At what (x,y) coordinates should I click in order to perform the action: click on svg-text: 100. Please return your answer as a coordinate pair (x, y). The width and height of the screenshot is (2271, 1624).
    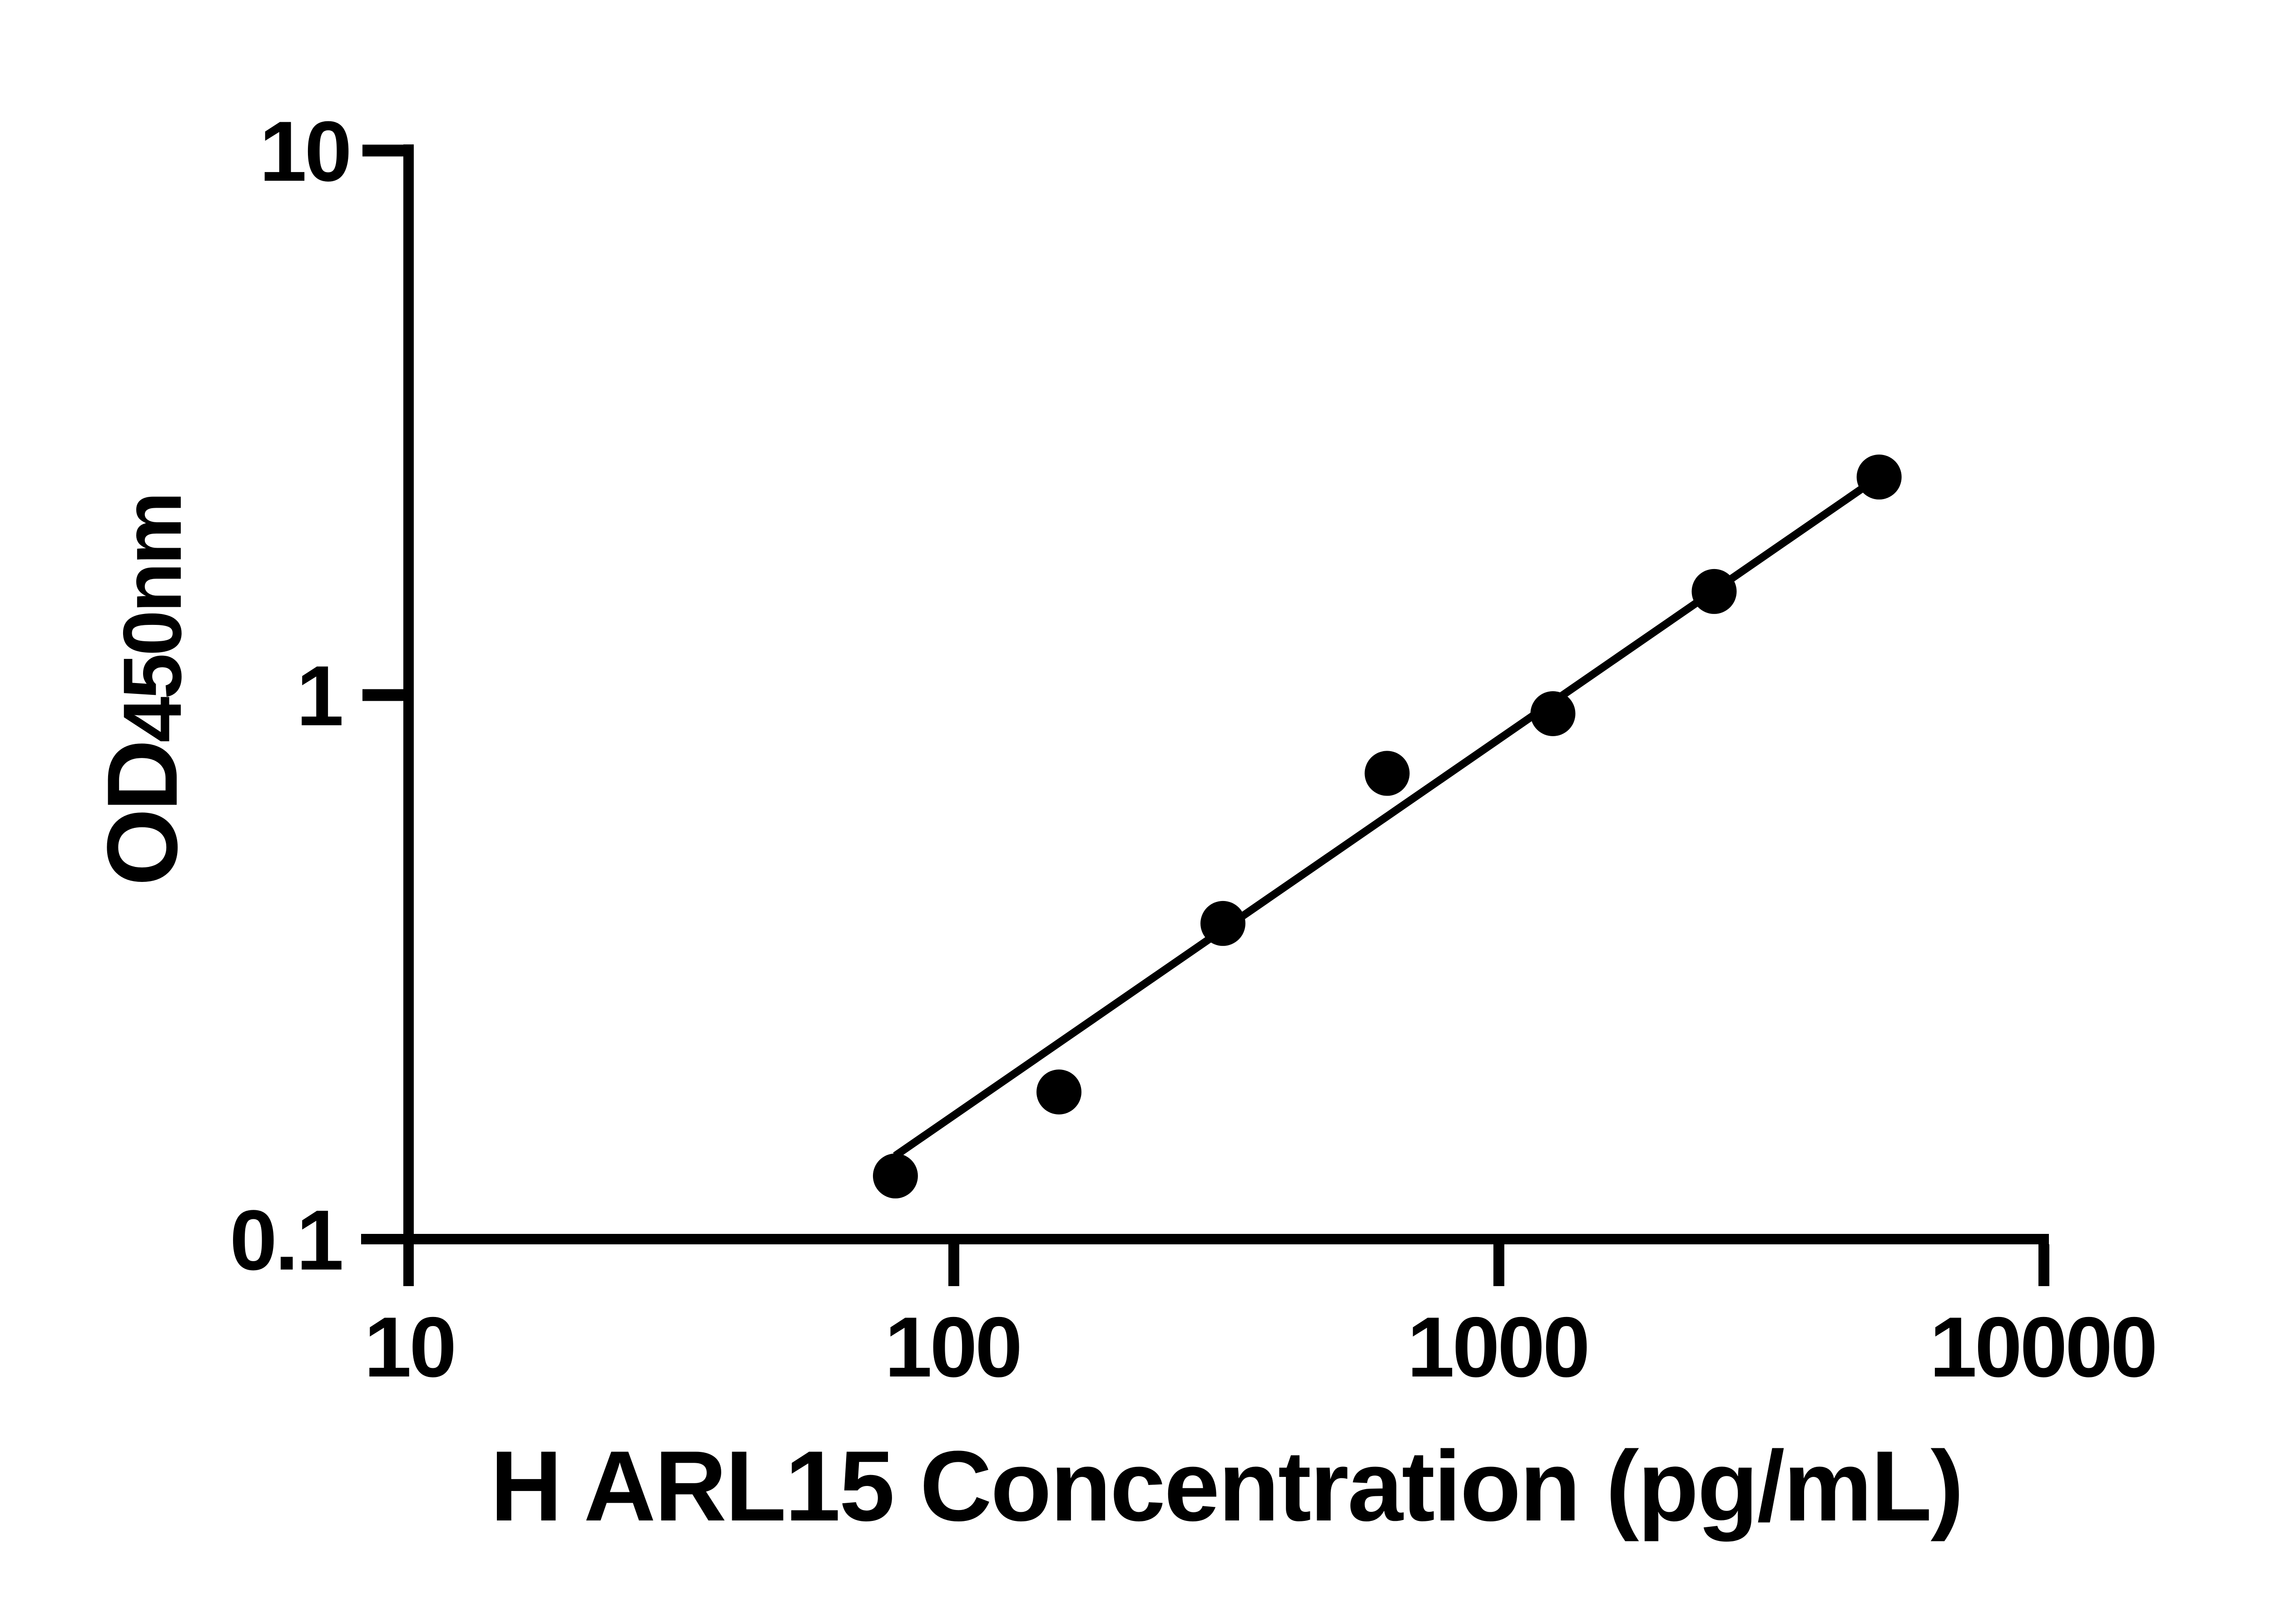
    Looking at the image, I should click on (953, 1347).